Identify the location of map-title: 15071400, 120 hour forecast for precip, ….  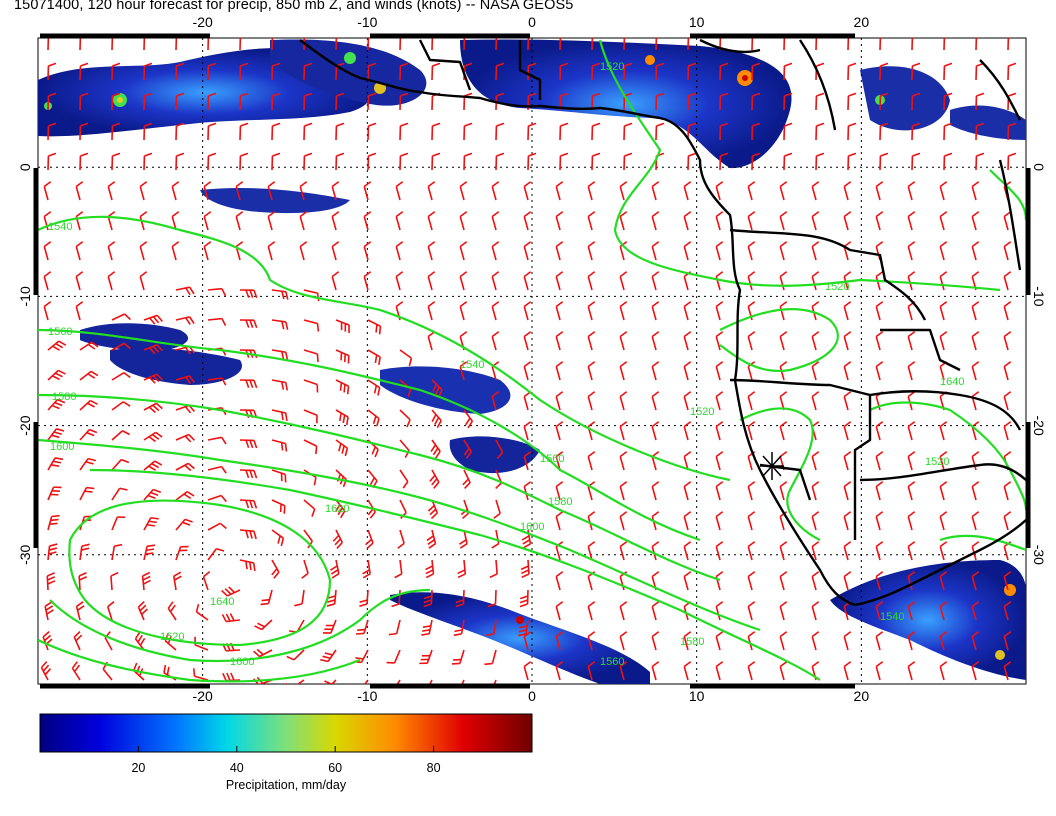
(294, 6).